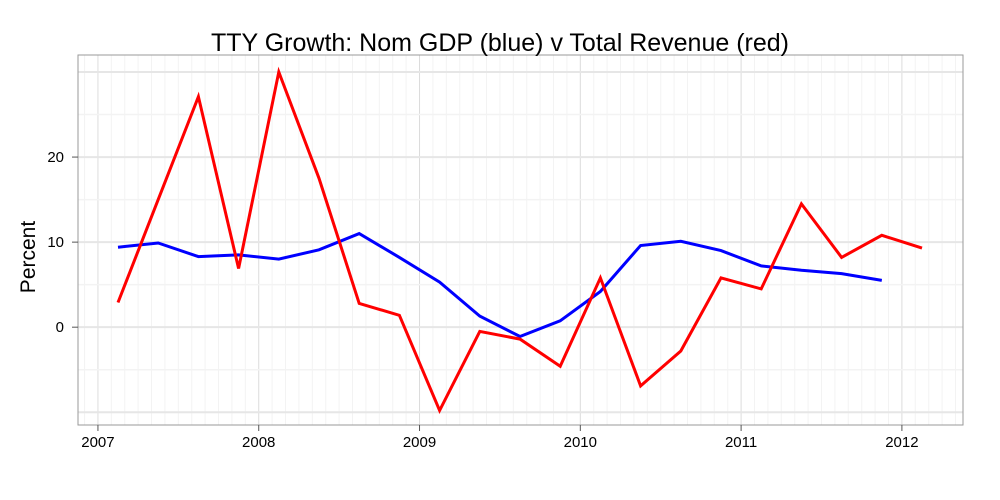 The height and width of the screenshot is (500, 1000). I want to click on x-tick-label: 2007, so click(97, 442).